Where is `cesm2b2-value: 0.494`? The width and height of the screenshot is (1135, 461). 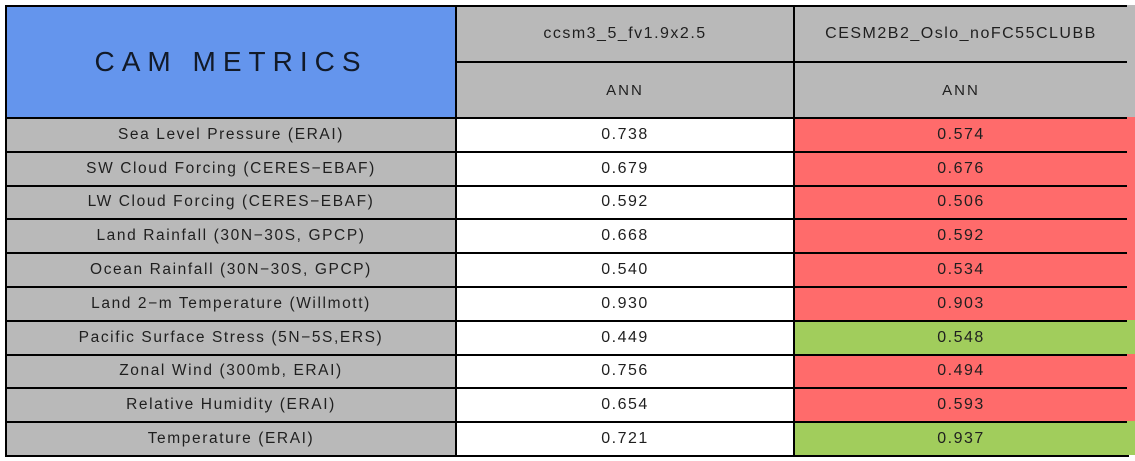
cesm2b2-value: 0.494 is located at coordinates (961, 371).